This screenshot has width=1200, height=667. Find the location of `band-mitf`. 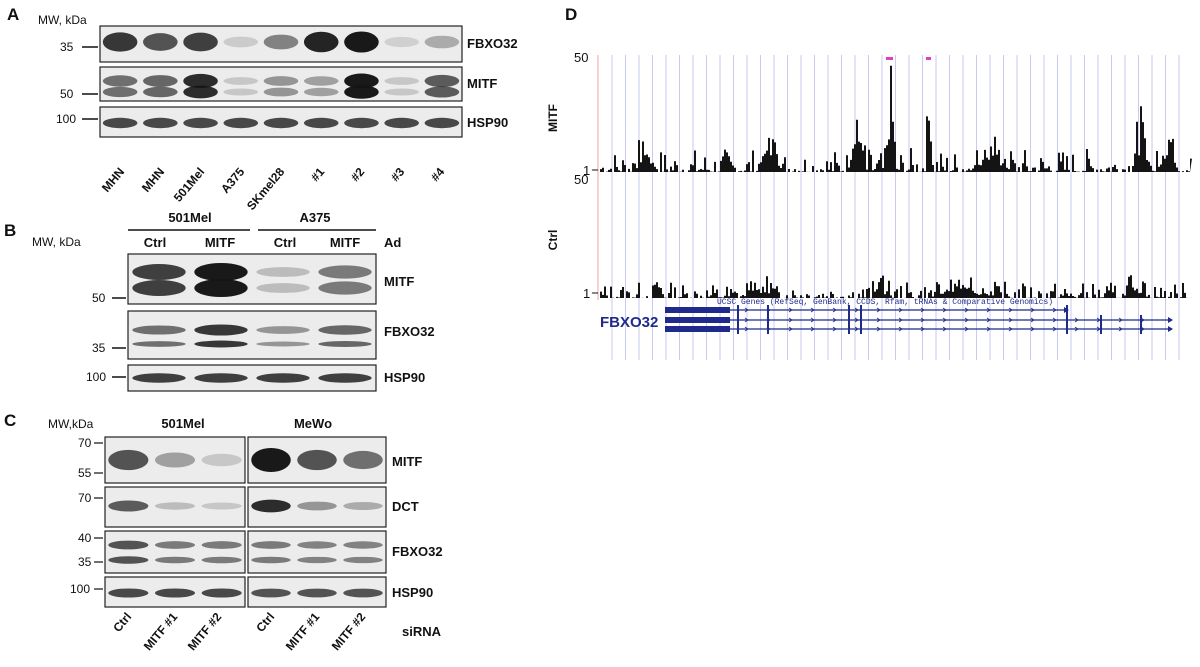

band-mitf is located at coordinates (221, 460).